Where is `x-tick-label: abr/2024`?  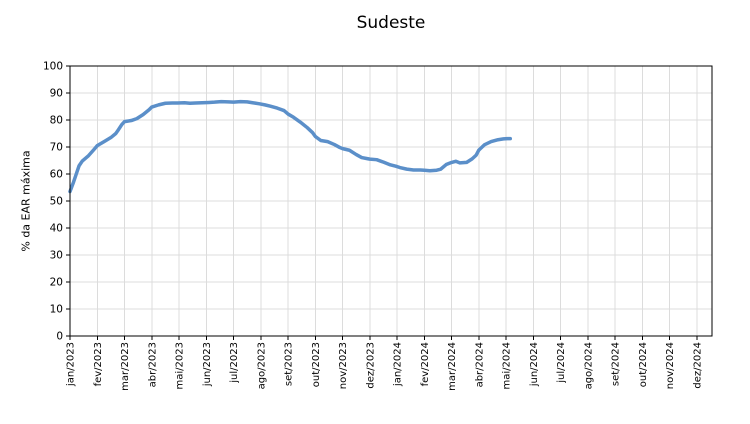
x-tick-label: abr/2024 is located at coordinates (479, 364).